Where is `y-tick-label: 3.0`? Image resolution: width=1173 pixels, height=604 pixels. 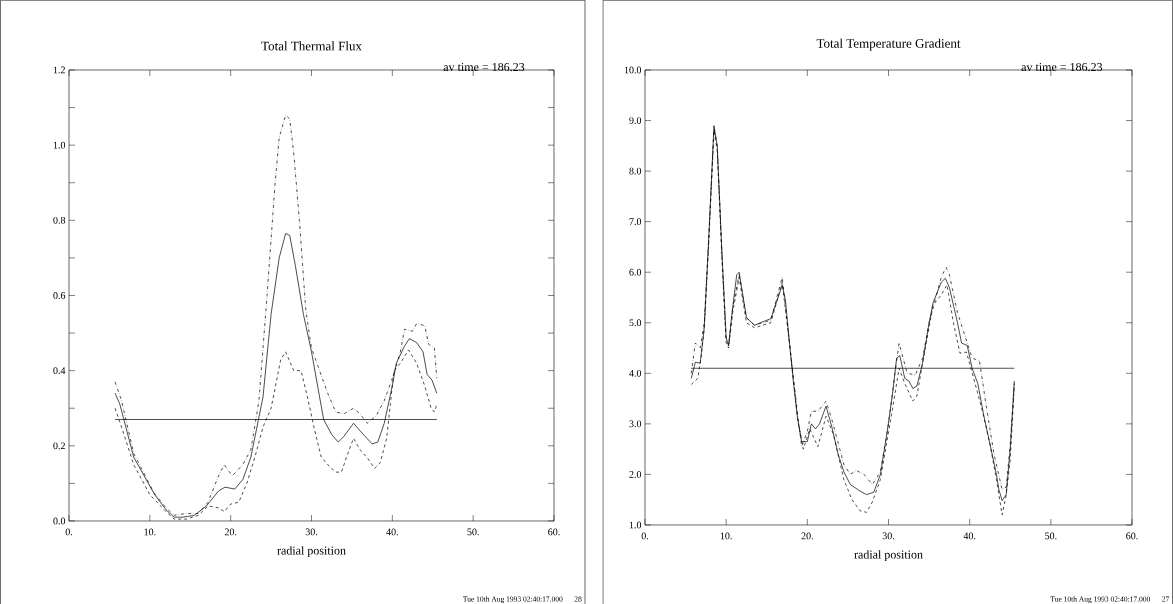 y-tick-label: 3.0 is located at coordinates (635, 424).